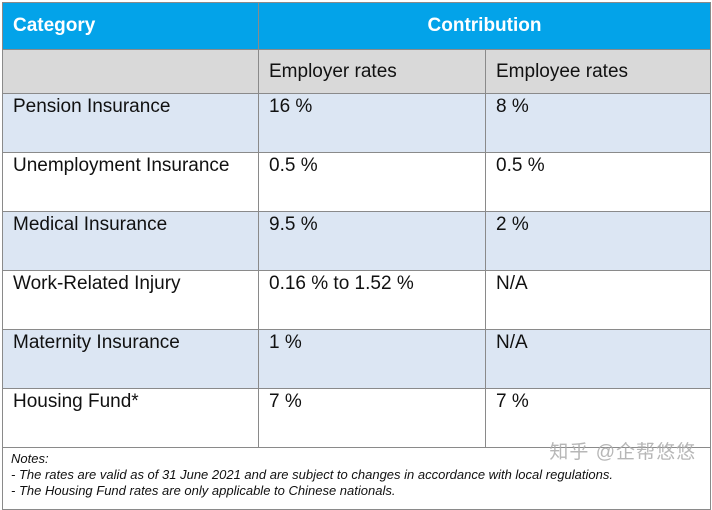 This screenshot has width=712, height=510. I want to click on table-row: Pension Insurance 16 % 8 %, so click(356, 123).